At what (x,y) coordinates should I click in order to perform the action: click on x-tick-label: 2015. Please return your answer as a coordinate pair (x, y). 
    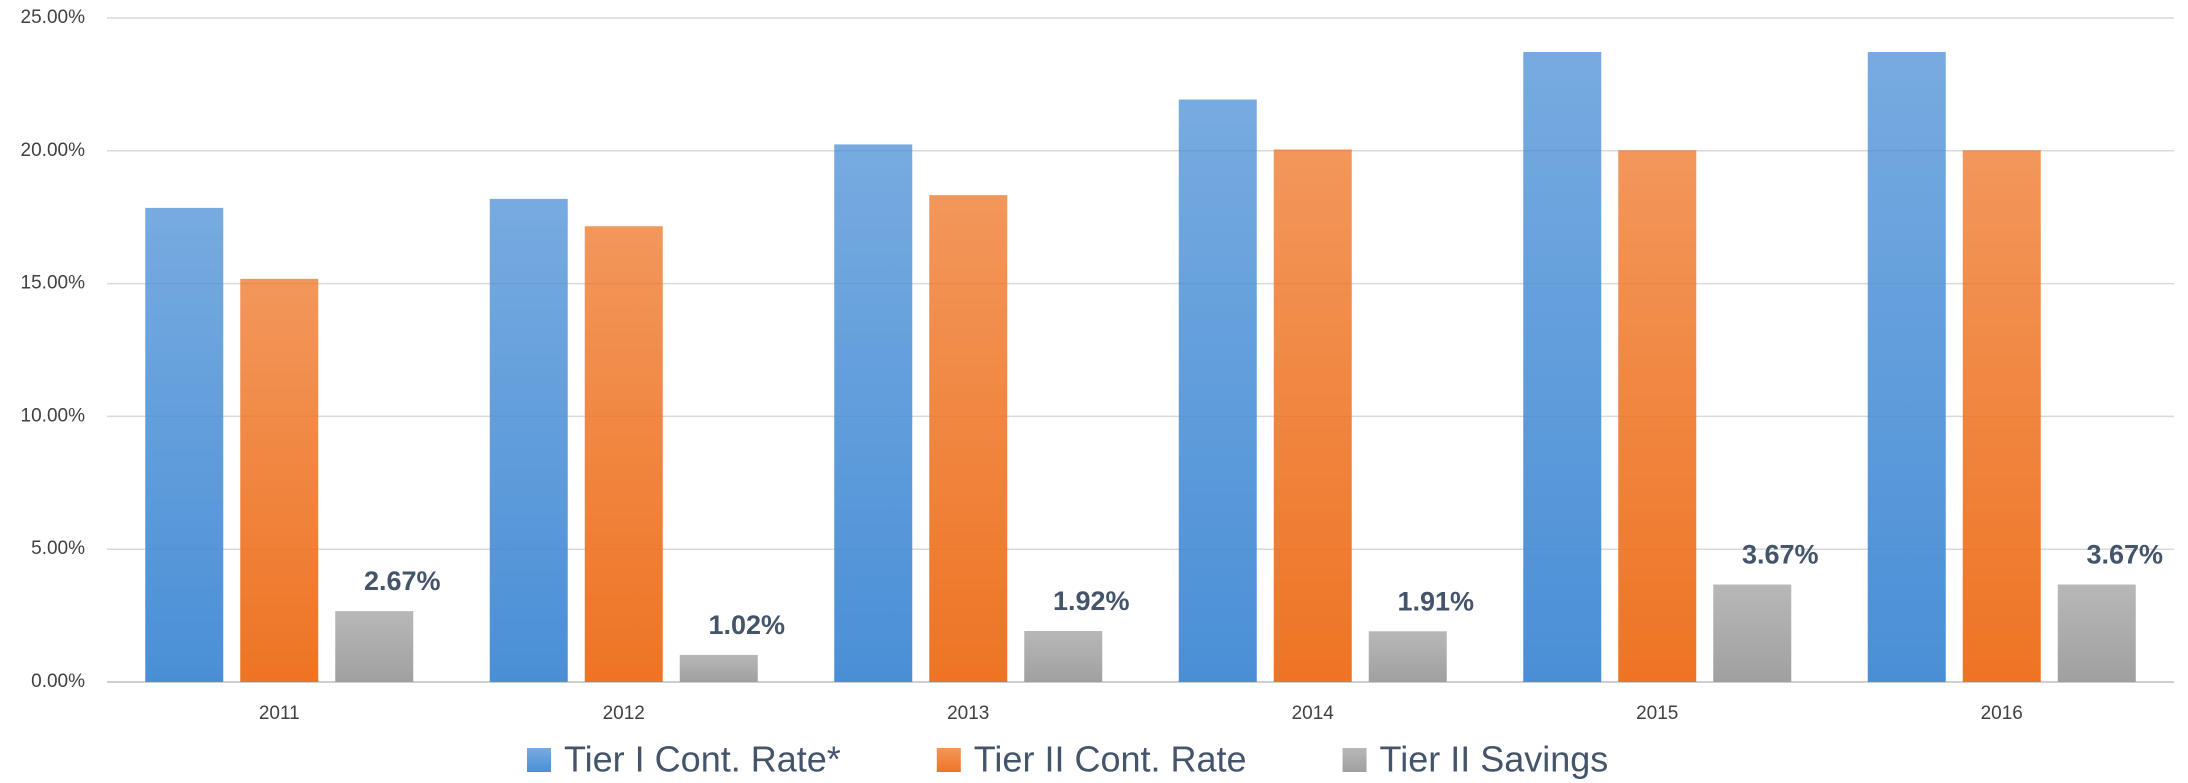
    Looking at the image, I should click on (1657, 713).